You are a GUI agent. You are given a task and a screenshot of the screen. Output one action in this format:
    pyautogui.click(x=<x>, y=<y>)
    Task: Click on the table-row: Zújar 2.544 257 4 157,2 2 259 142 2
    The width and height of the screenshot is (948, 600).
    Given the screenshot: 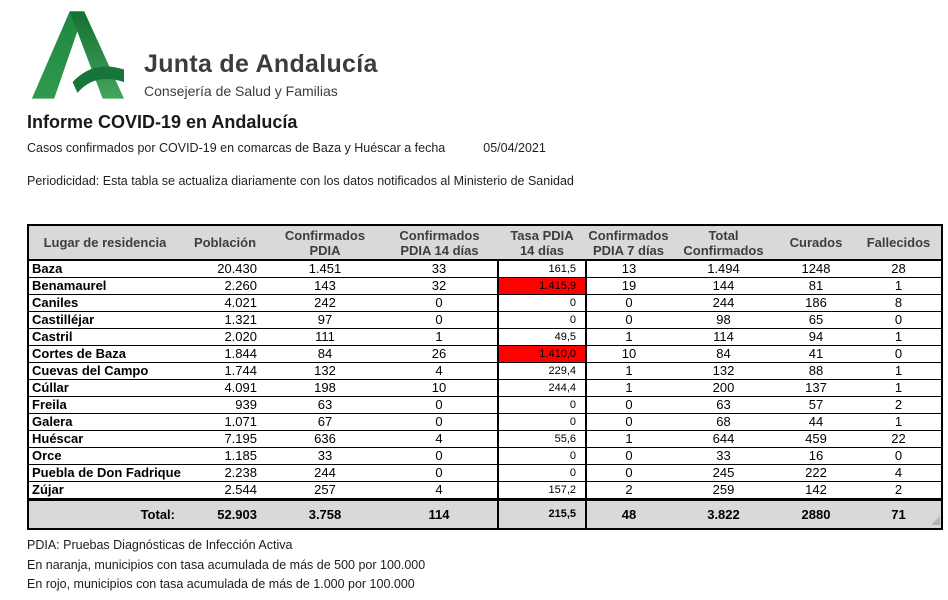 What is the action you would take?
    pyautogui.click(x=485, y=490)
    